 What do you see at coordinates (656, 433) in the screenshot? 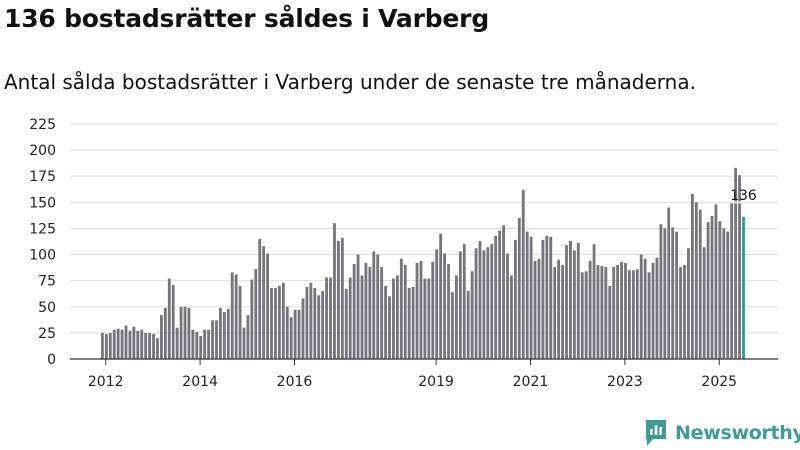
I see `newsworthy-logo-icon` at bounding box center [656, 433].